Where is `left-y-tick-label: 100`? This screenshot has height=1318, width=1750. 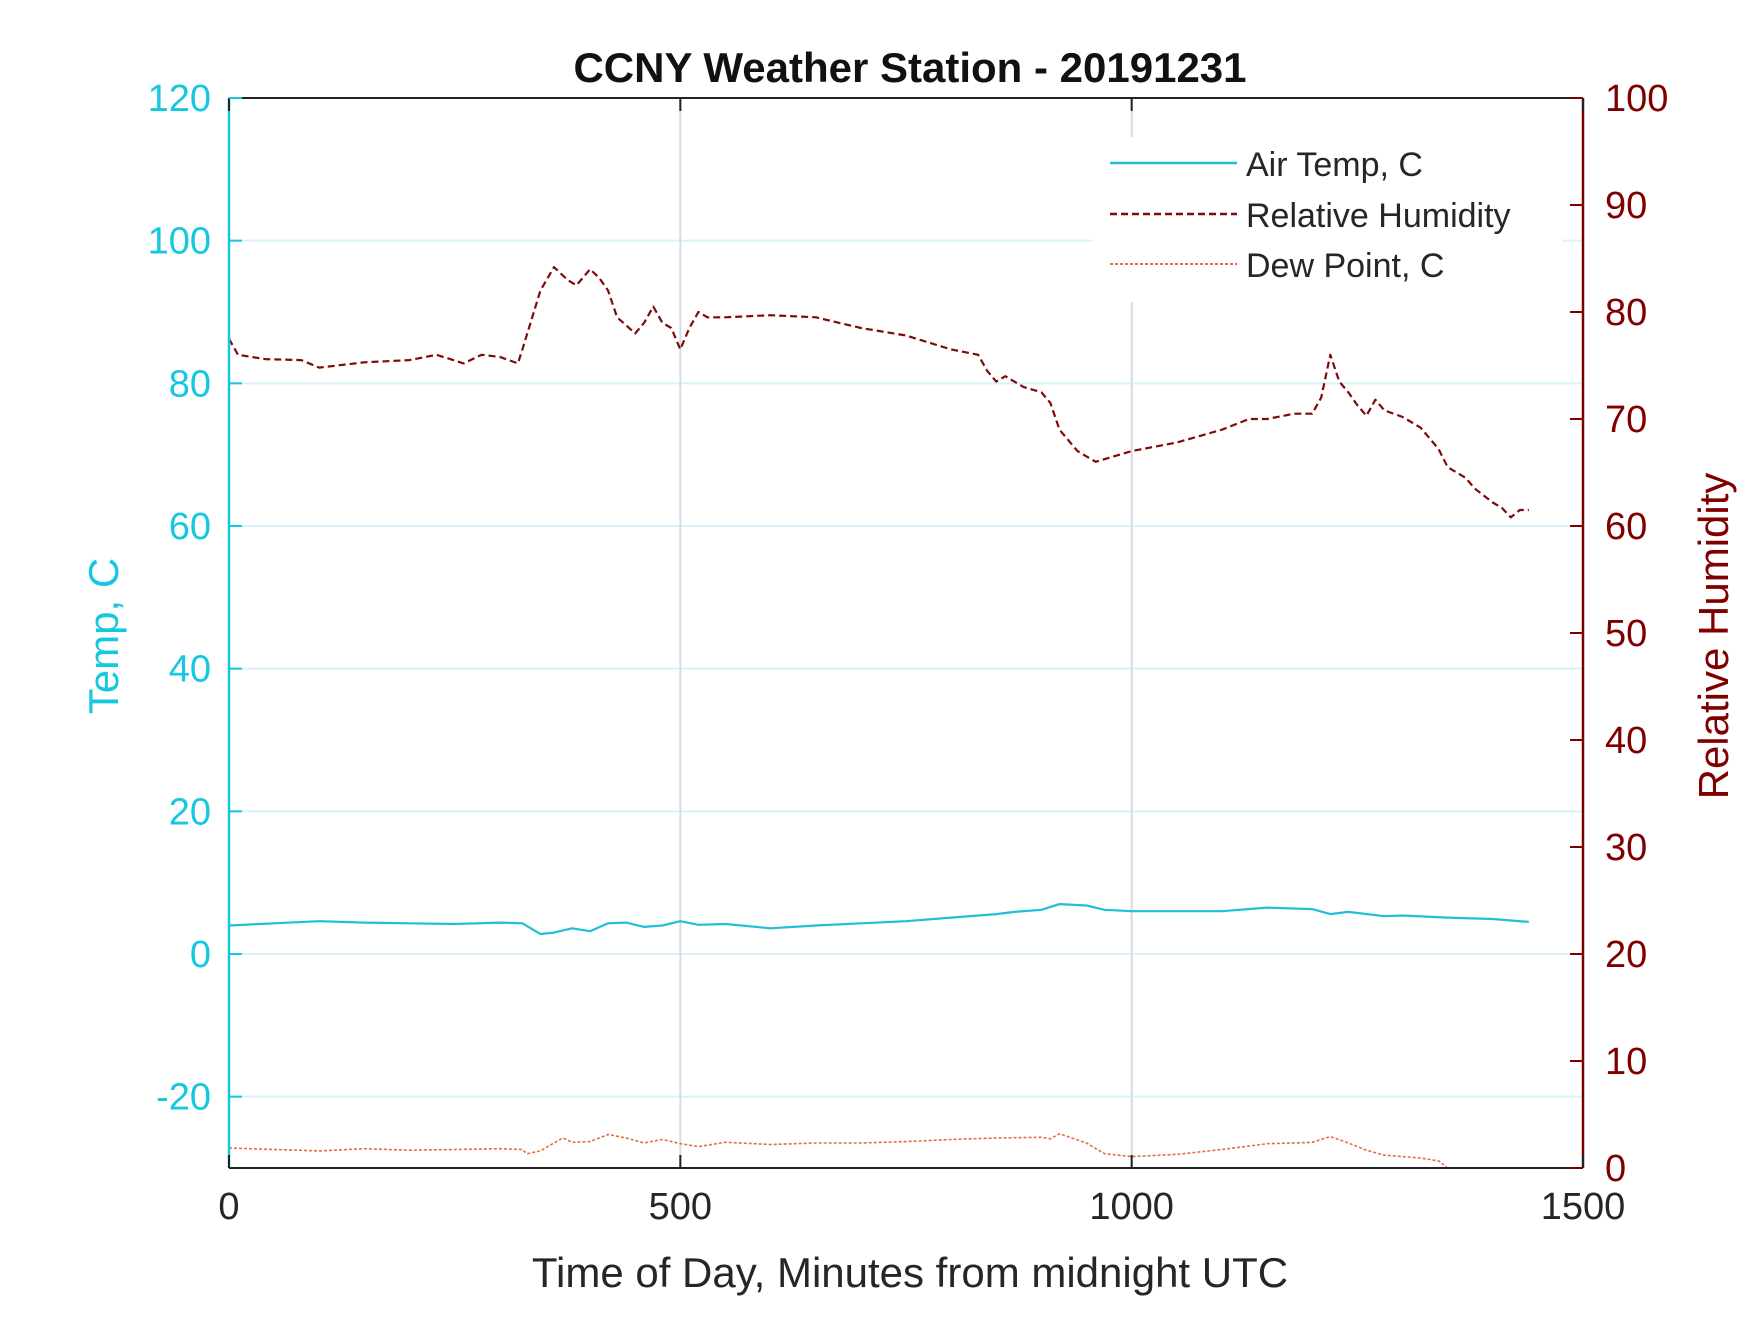 left-y-tick-label: 100 is located at coordinates (179, 242).